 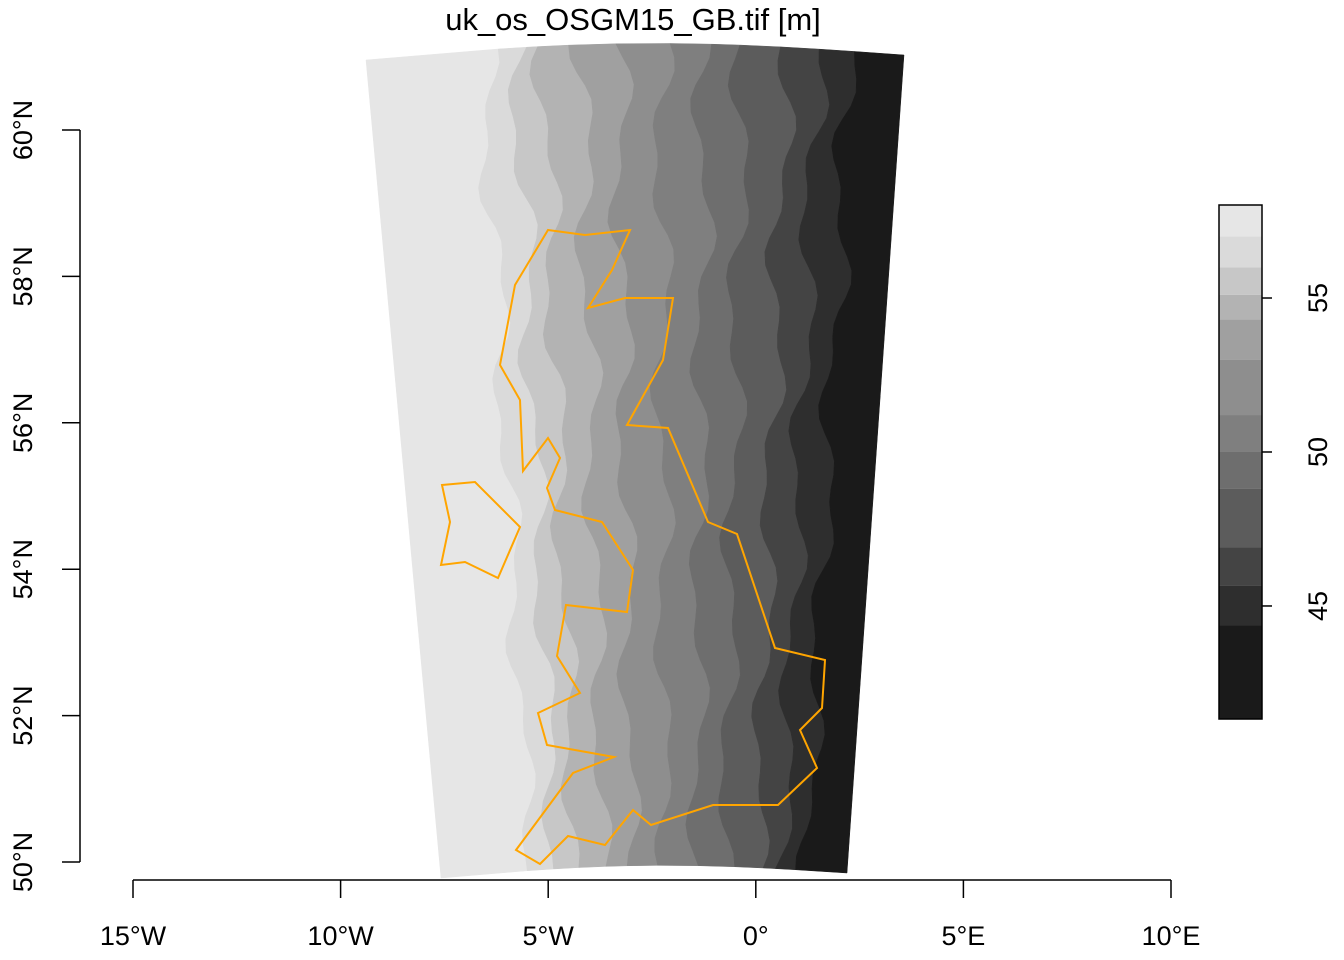 I want to click on colorbar: 45 50 55, so click(x=1275, y=462).